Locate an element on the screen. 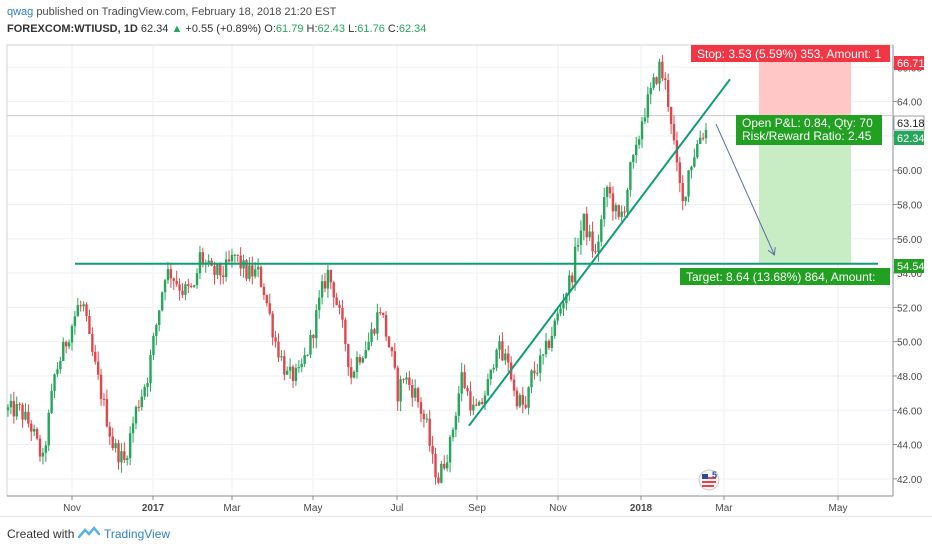  low-value: 61.76 is located at coordinates (371, 29).